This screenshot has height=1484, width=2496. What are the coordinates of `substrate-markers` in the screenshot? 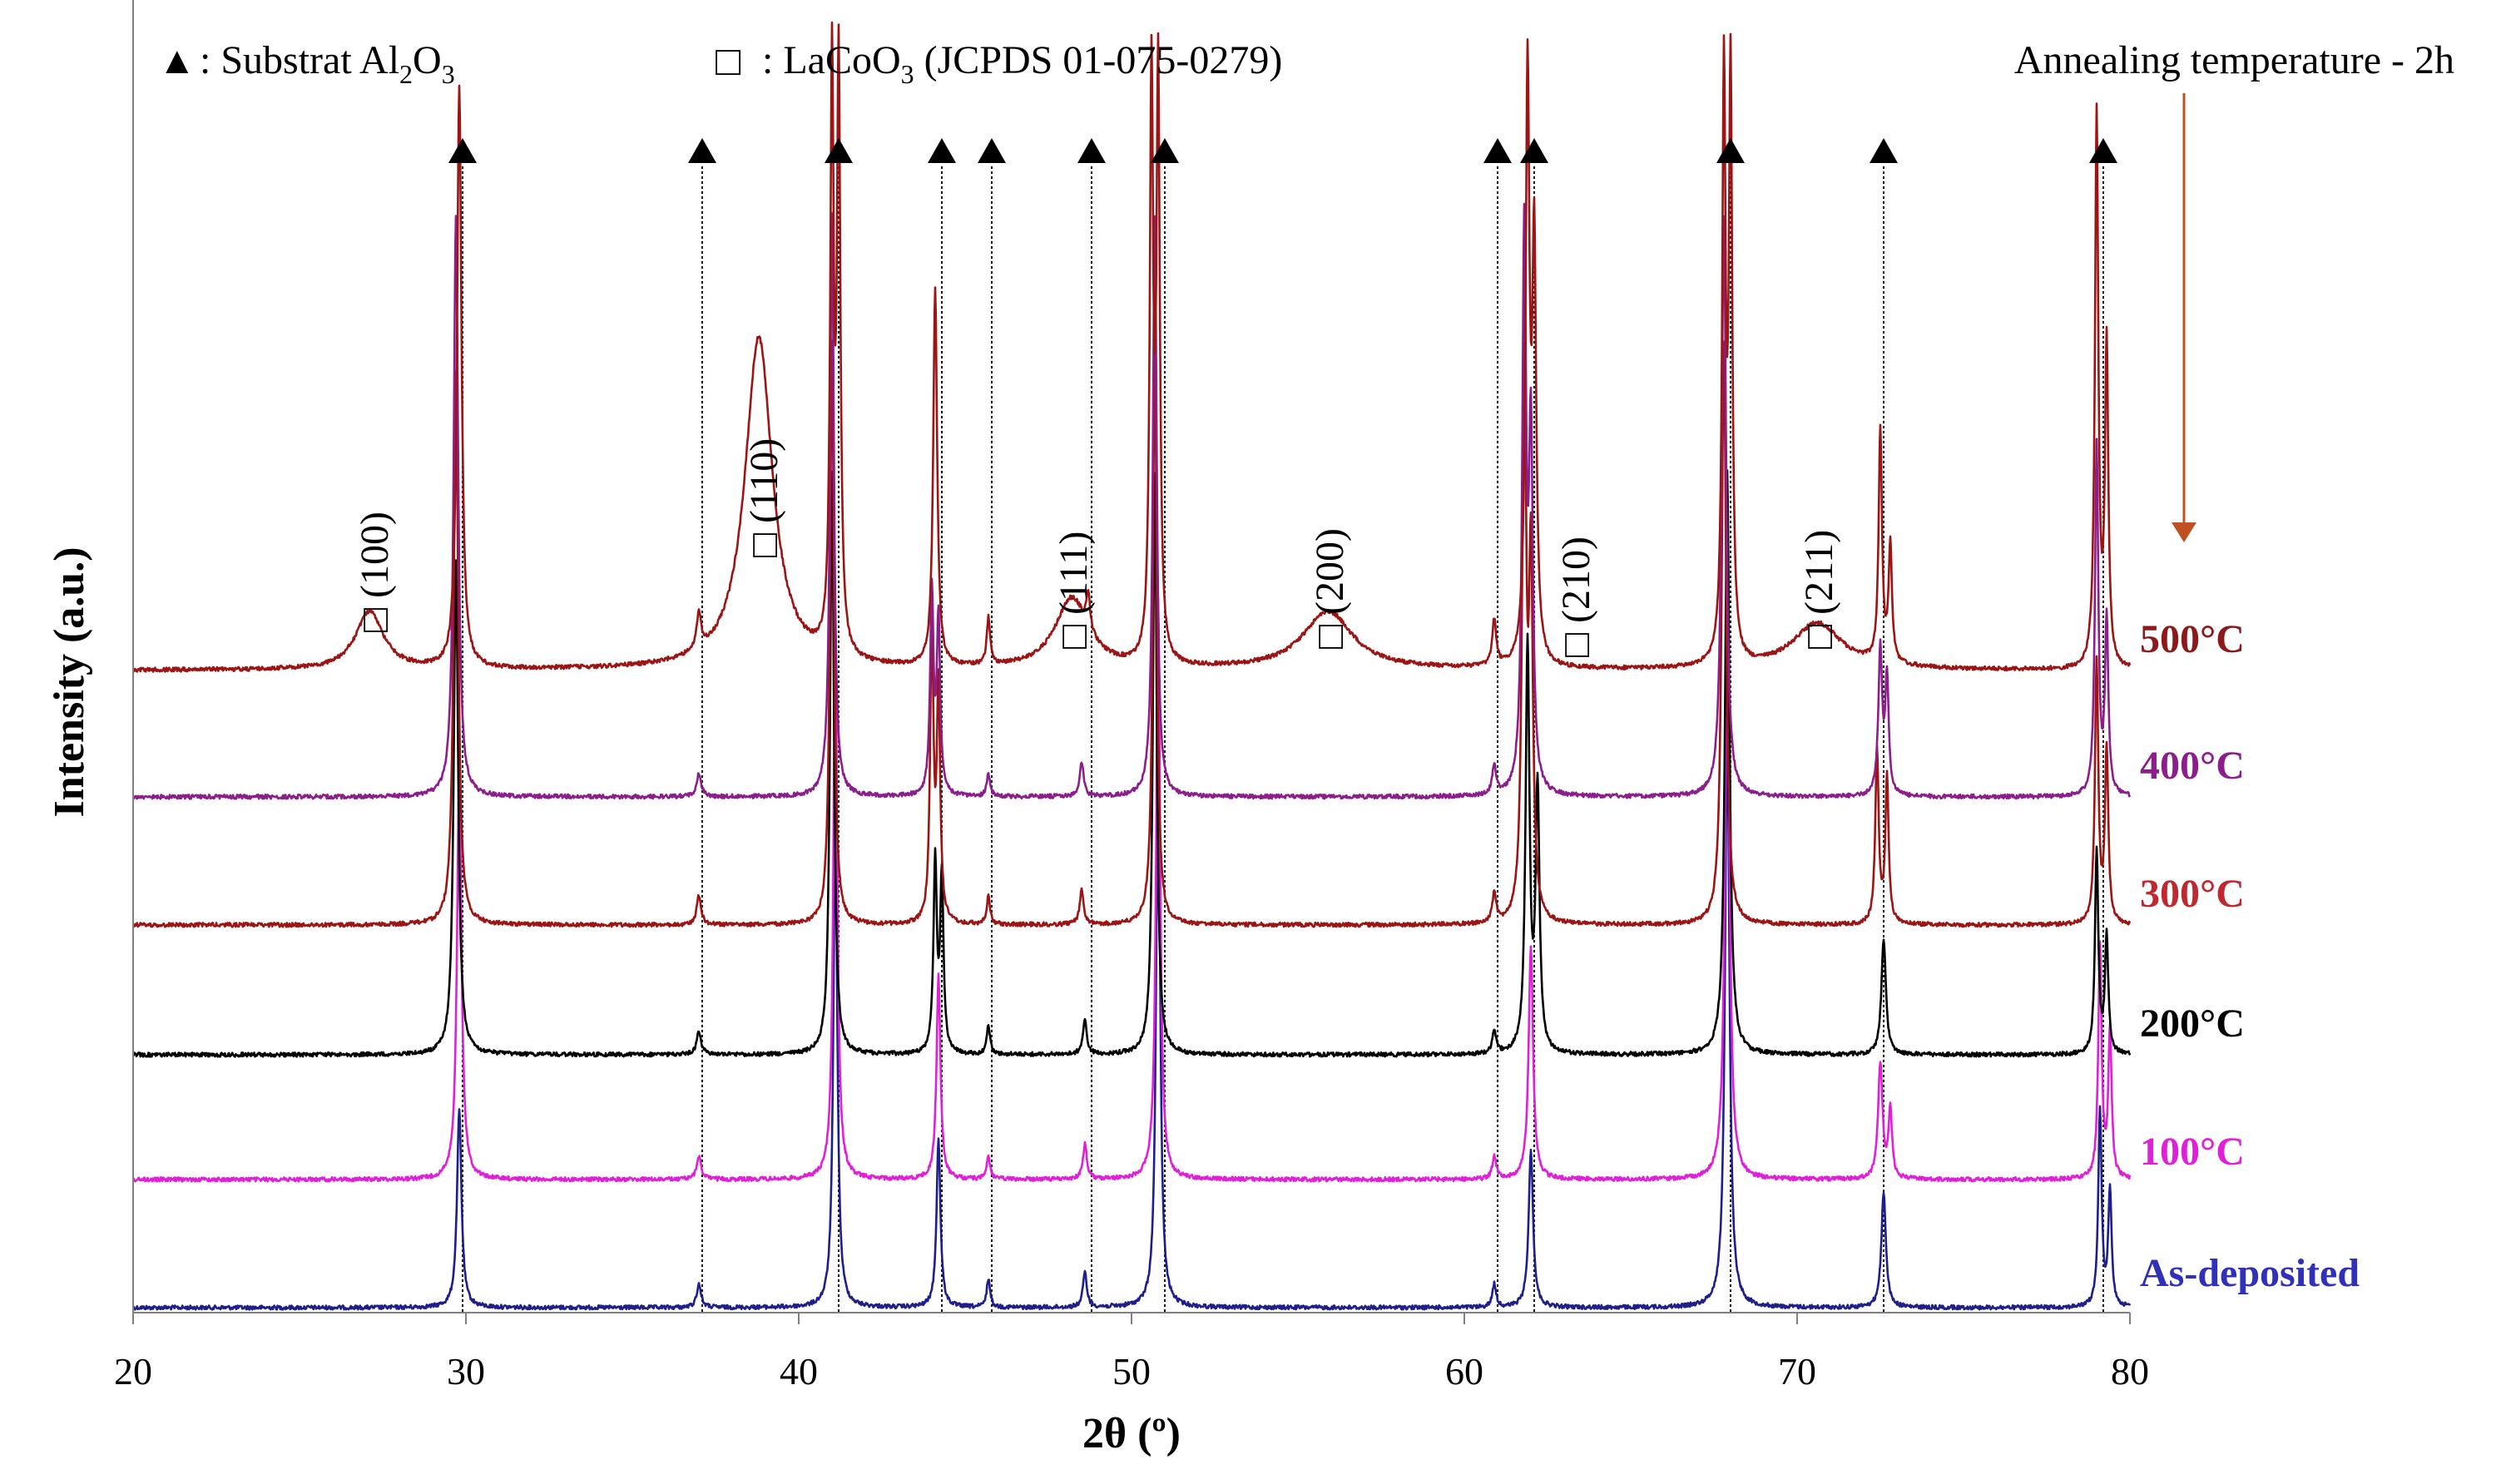 It's located at (1282, 150).